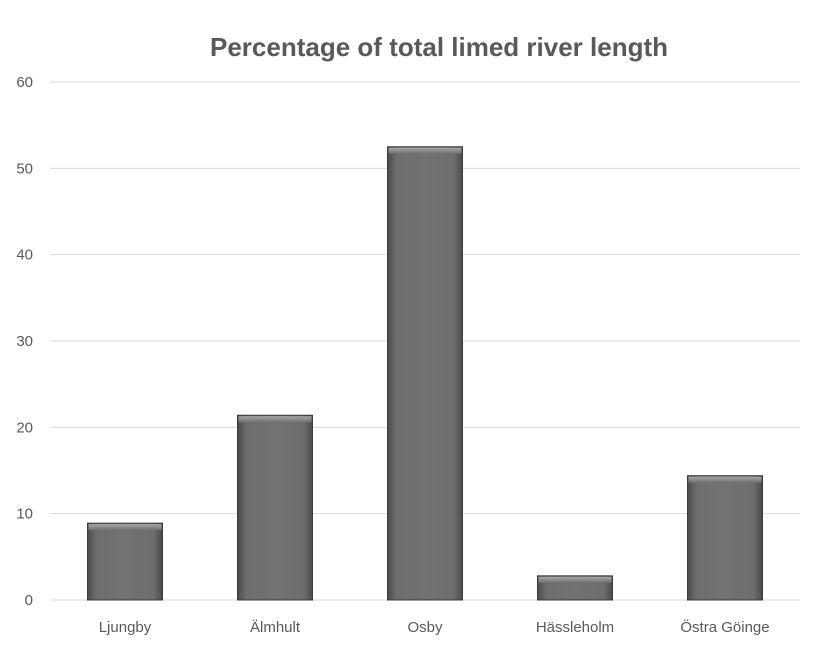 This screenshot has height=649, width=824. I want to click on y-tick-label: 0, so click(29, 600).